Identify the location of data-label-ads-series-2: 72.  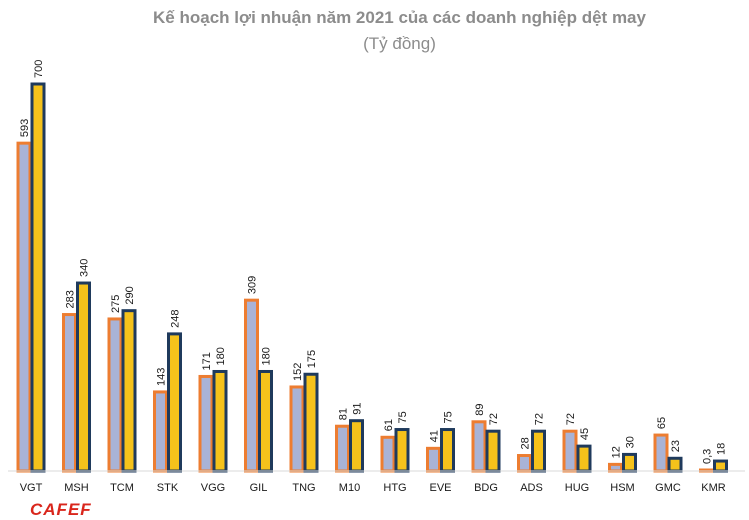
(540, 419).